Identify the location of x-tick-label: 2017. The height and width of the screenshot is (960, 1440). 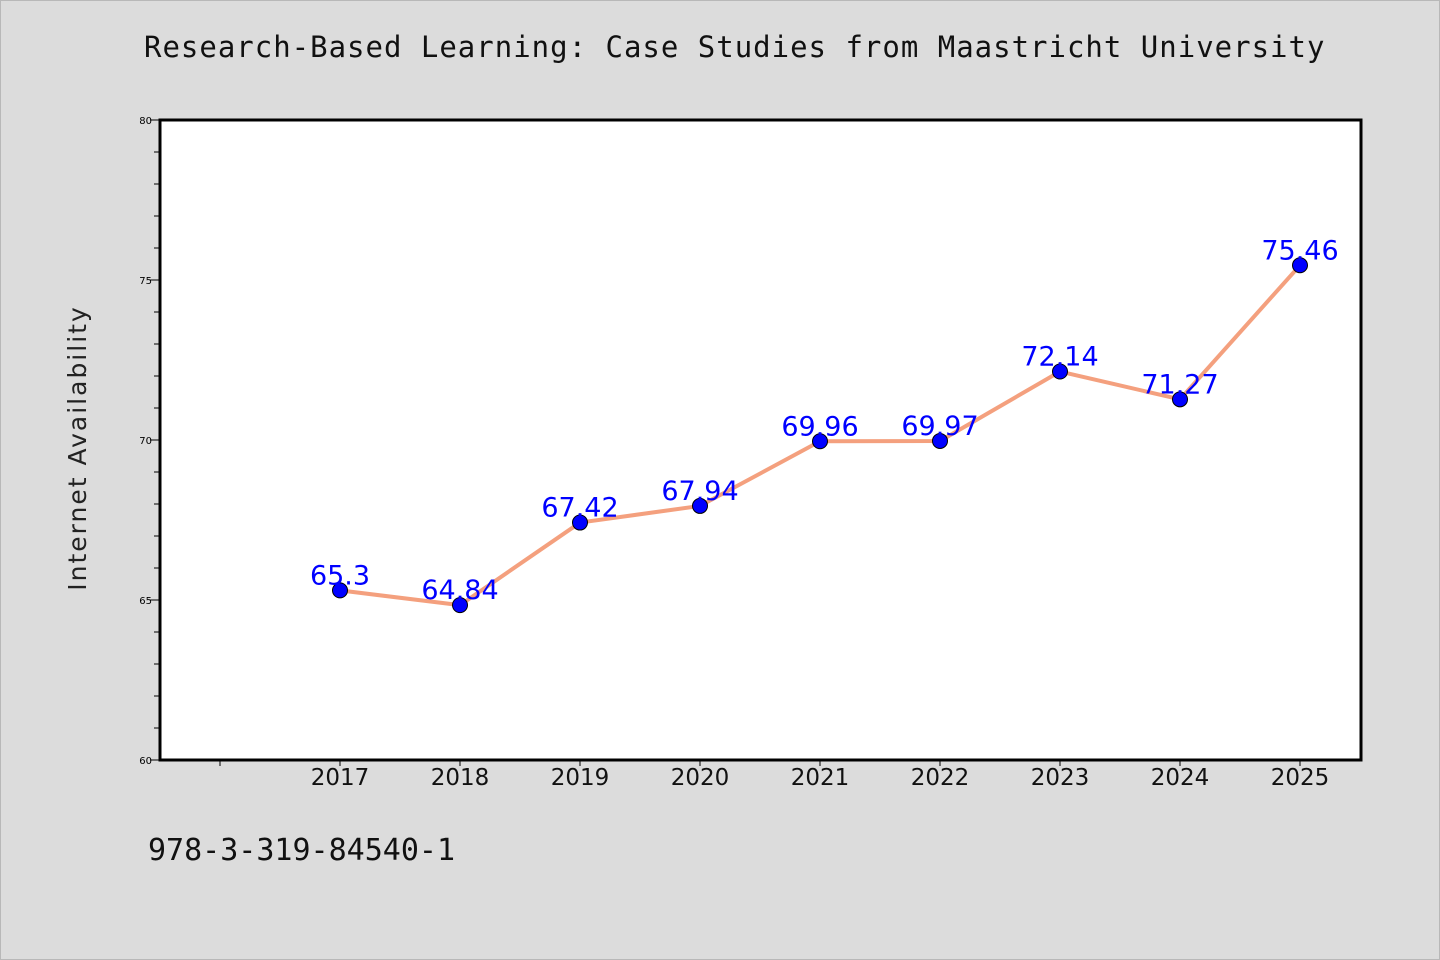
(340, 778).